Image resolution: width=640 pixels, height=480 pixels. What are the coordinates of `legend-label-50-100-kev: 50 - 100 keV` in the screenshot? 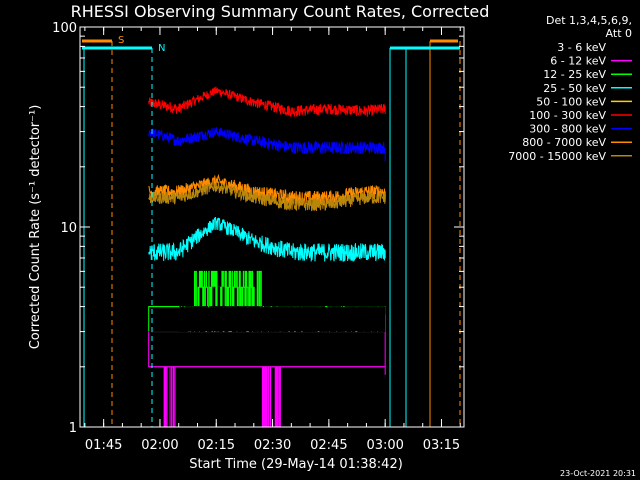 It's located at (571, 101).